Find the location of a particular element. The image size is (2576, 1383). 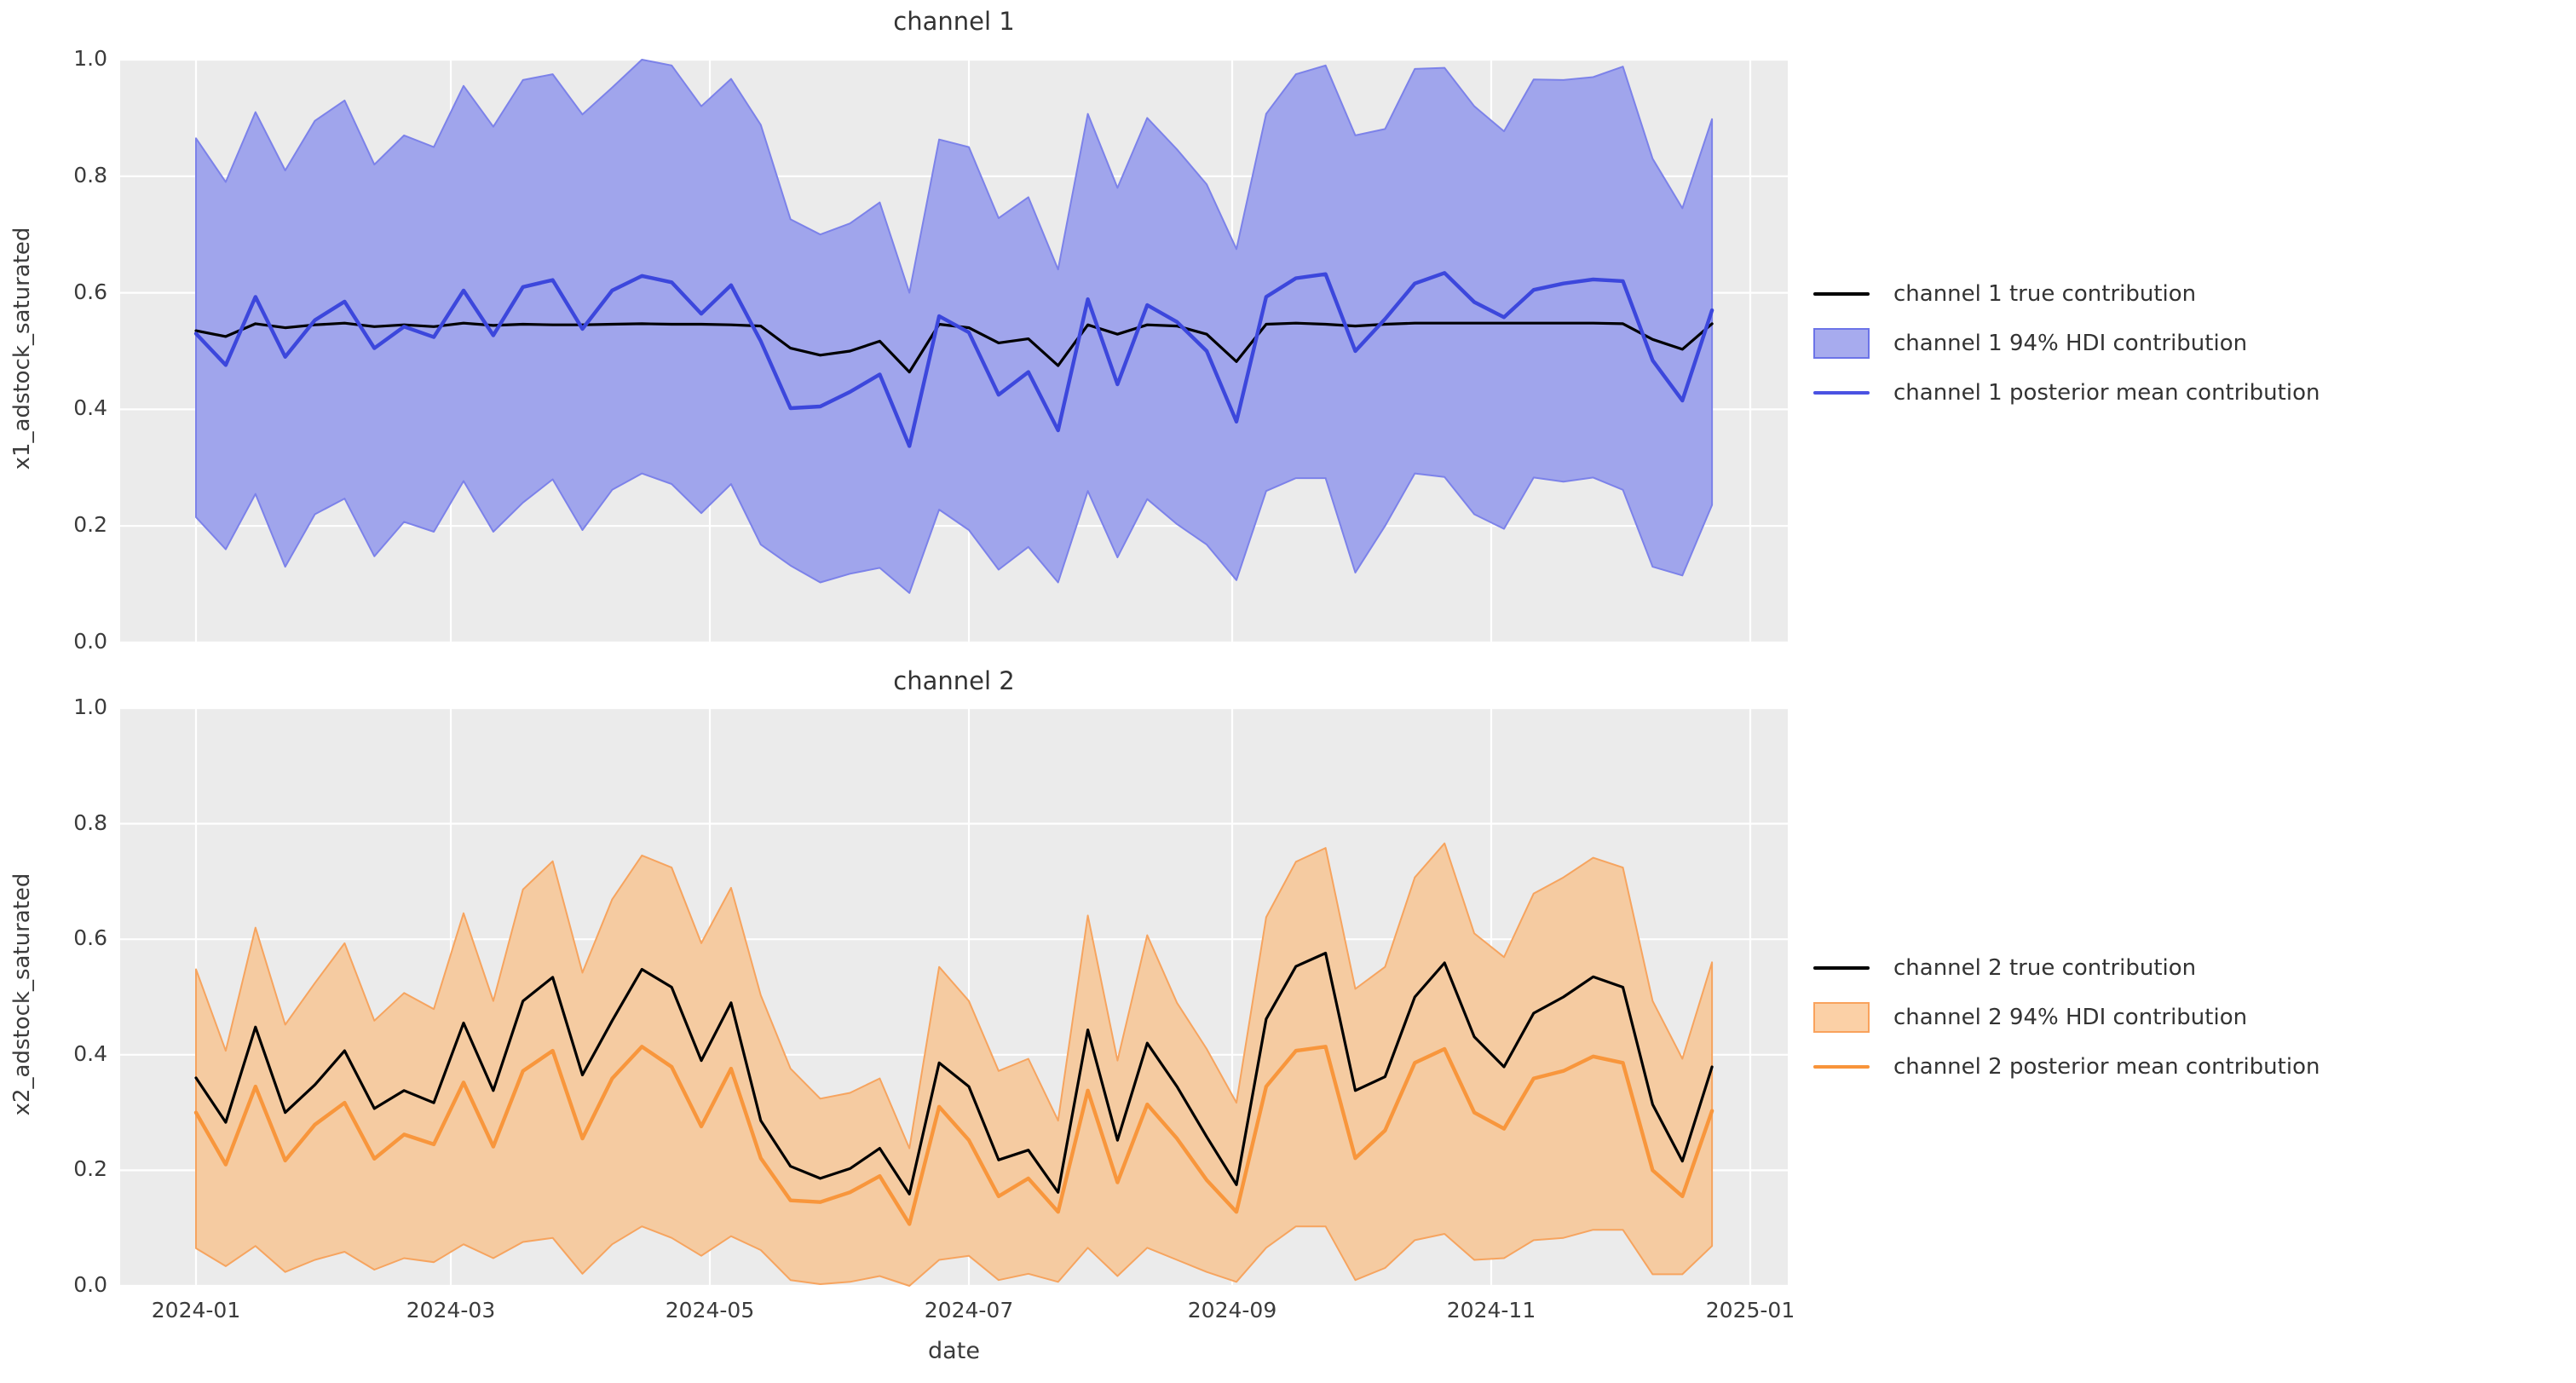

legend-label: channel 1 94% HDI contribution is located at coordinates (2070, 343).